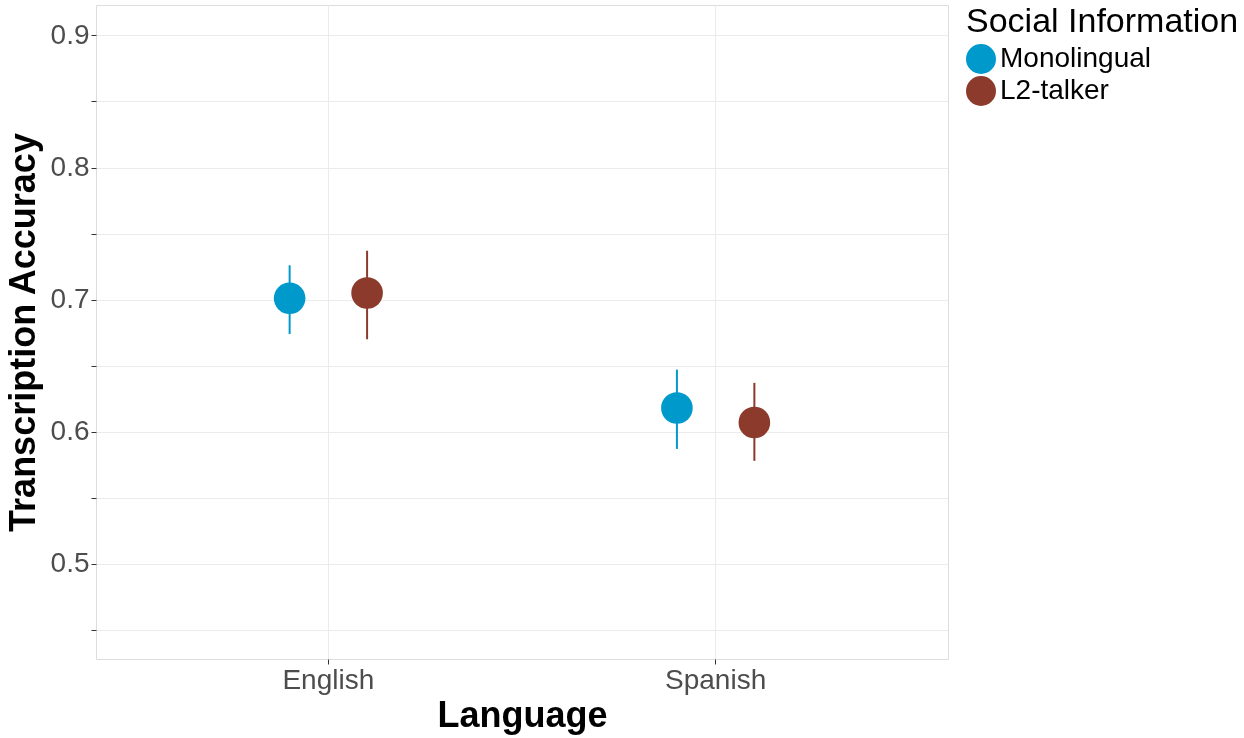 Image resolution: width=1244 pixels, height=738 pixels. Describe the element at coordinates (70, 167) in the screenshot. I see `y-tick-label: 0.8` at that location.